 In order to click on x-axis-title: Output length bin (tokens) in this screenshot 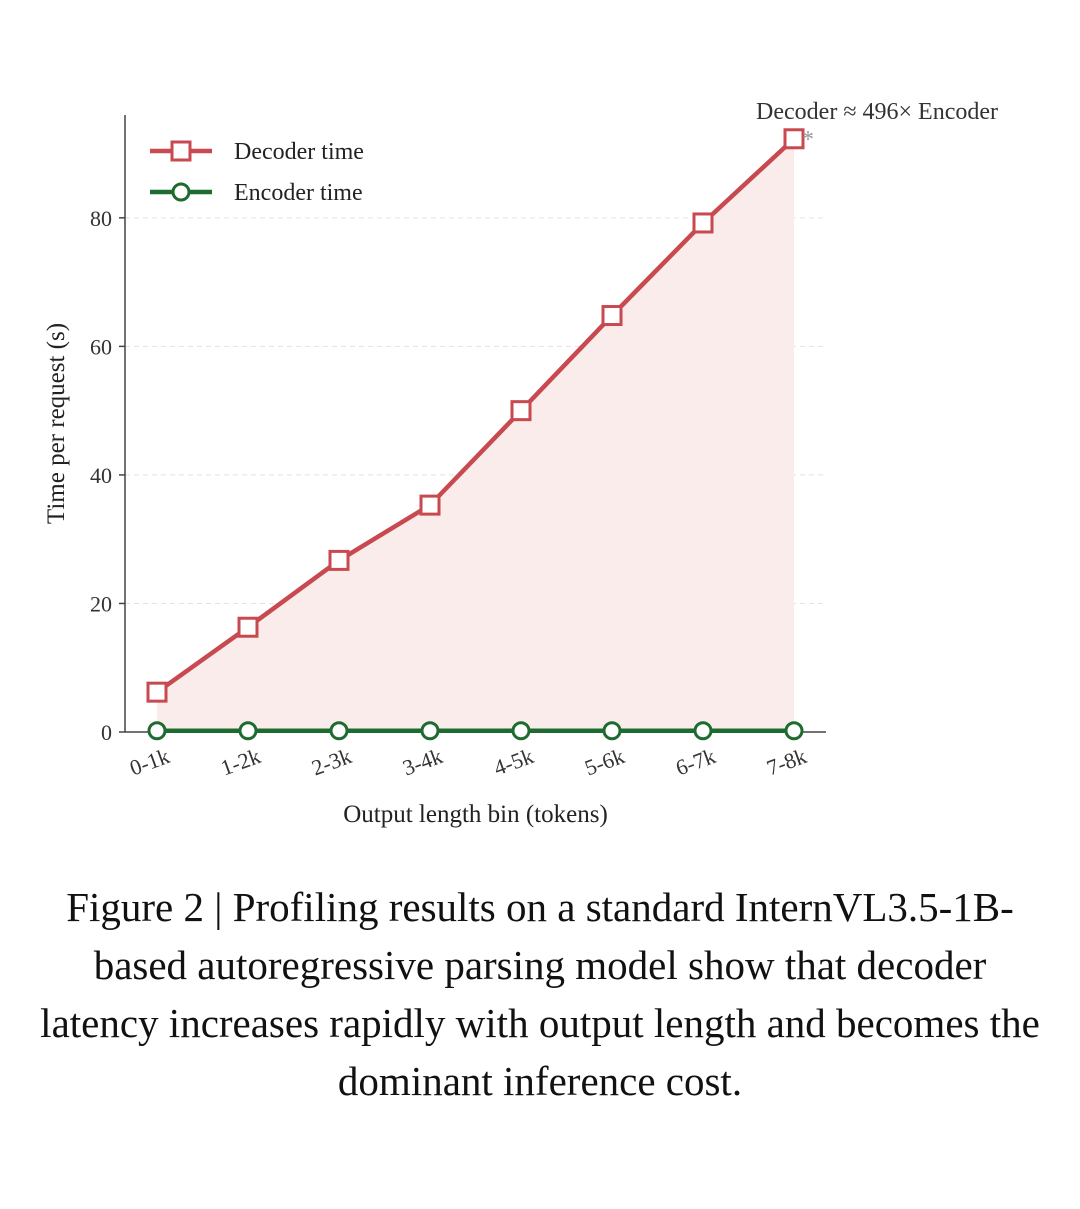, I will do `click(475, 814)`.